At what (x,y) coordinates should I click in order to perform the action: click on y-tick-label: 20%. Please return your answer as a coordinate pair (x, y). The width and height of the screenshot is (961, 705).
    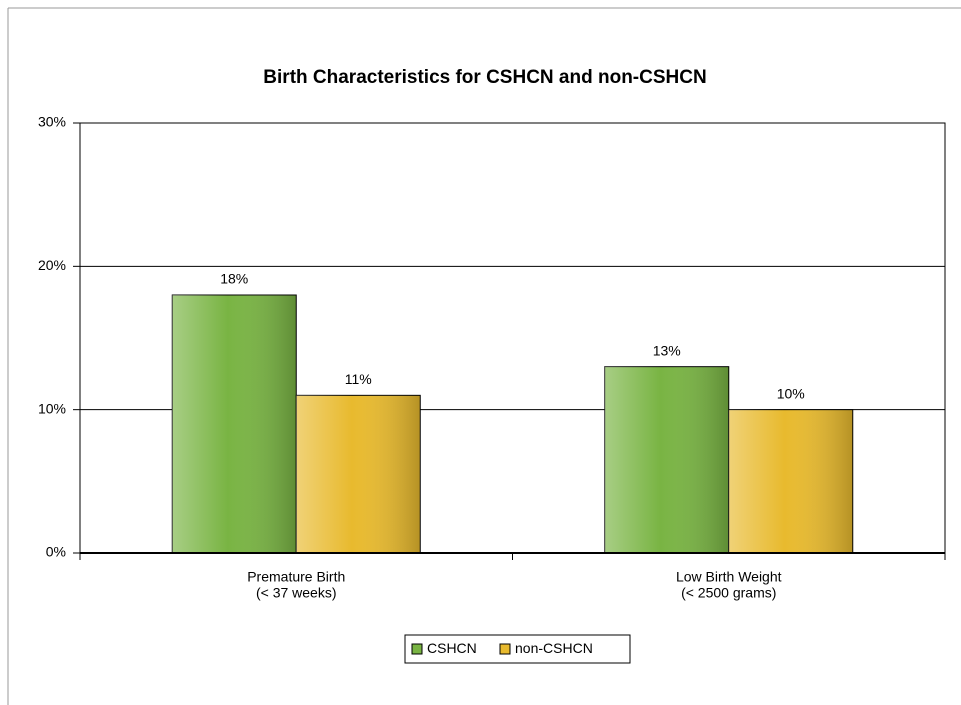
    Looking at the image, I should click on (52, 265).